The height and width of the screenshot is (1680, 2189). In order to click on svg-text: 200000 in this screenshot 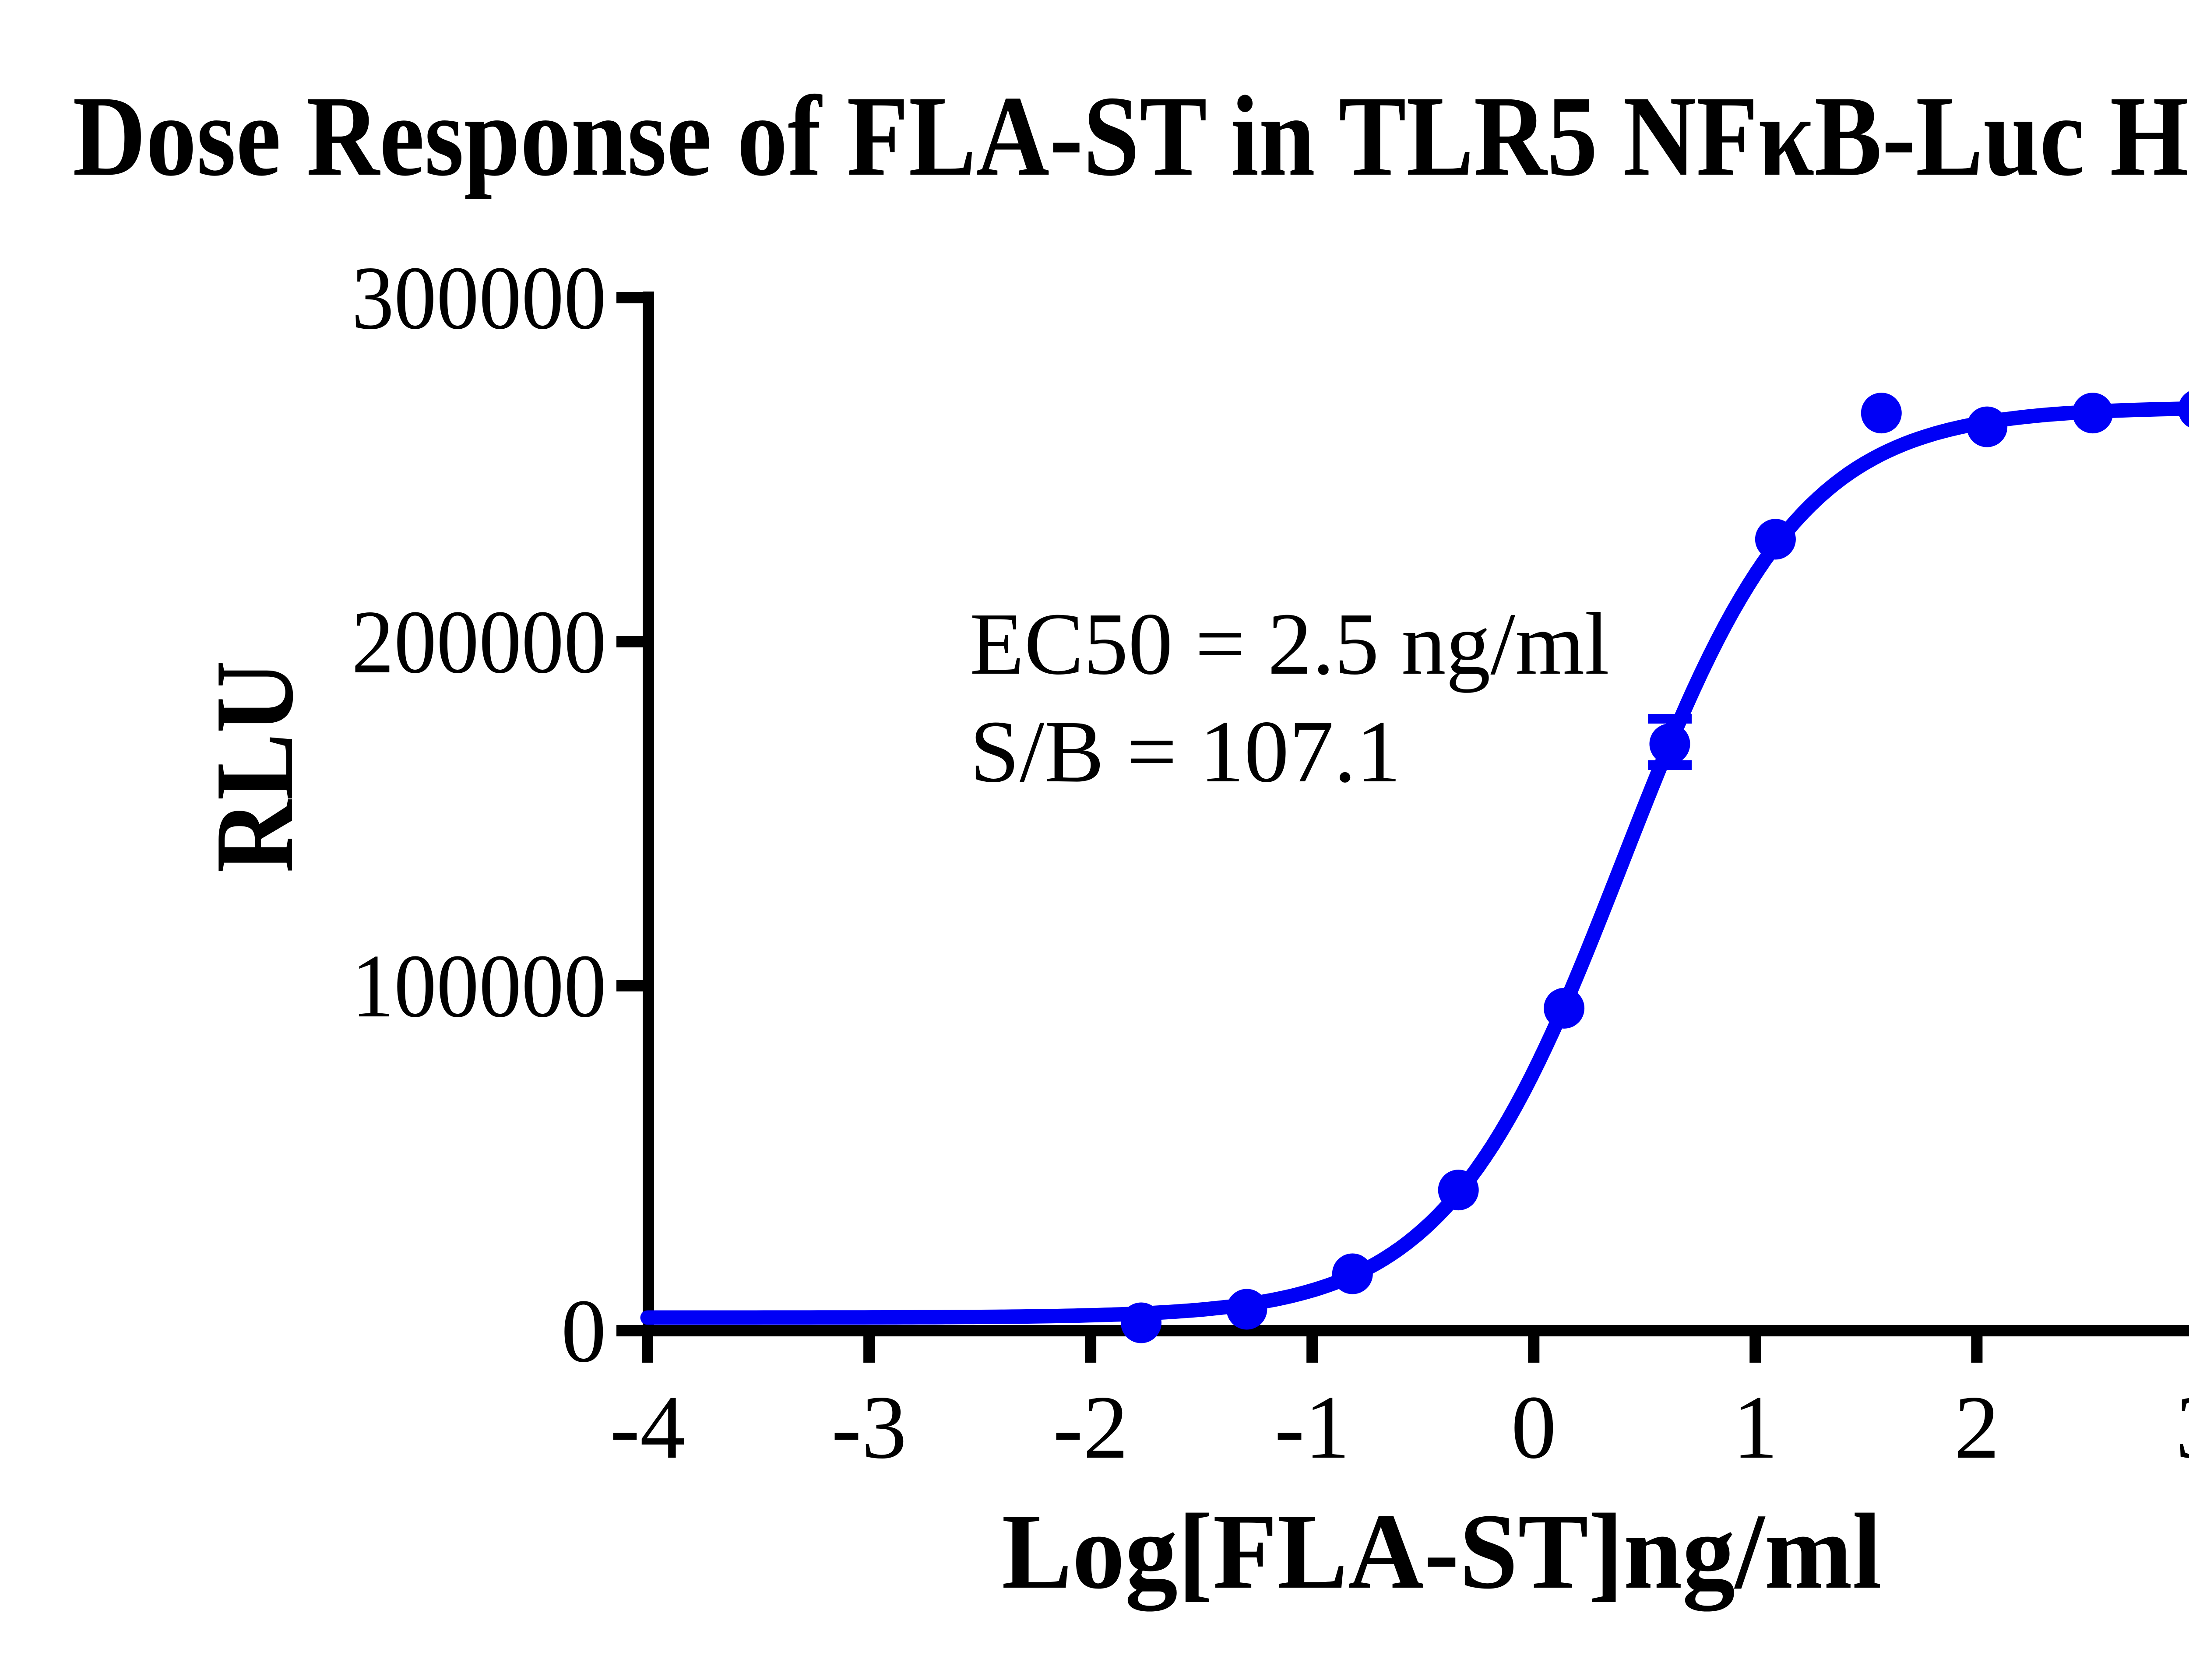, I will do `click(479, 642)`.